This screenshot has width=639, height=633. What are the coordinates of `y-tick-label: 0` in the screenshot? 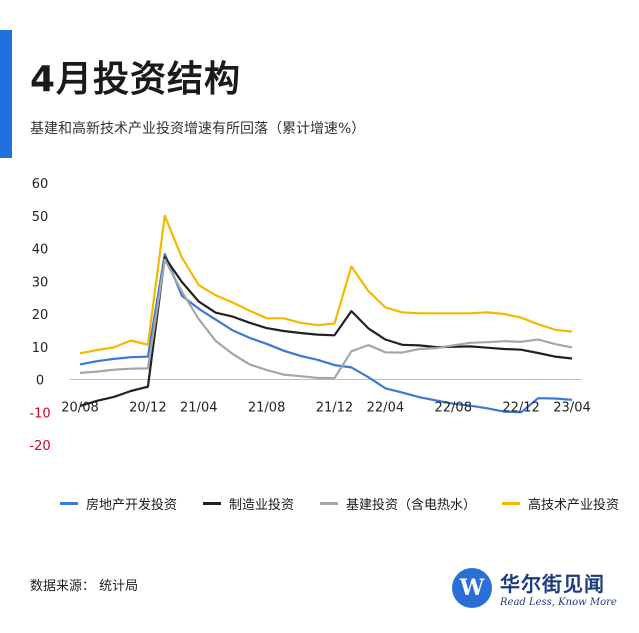 It's located at (40, 381).